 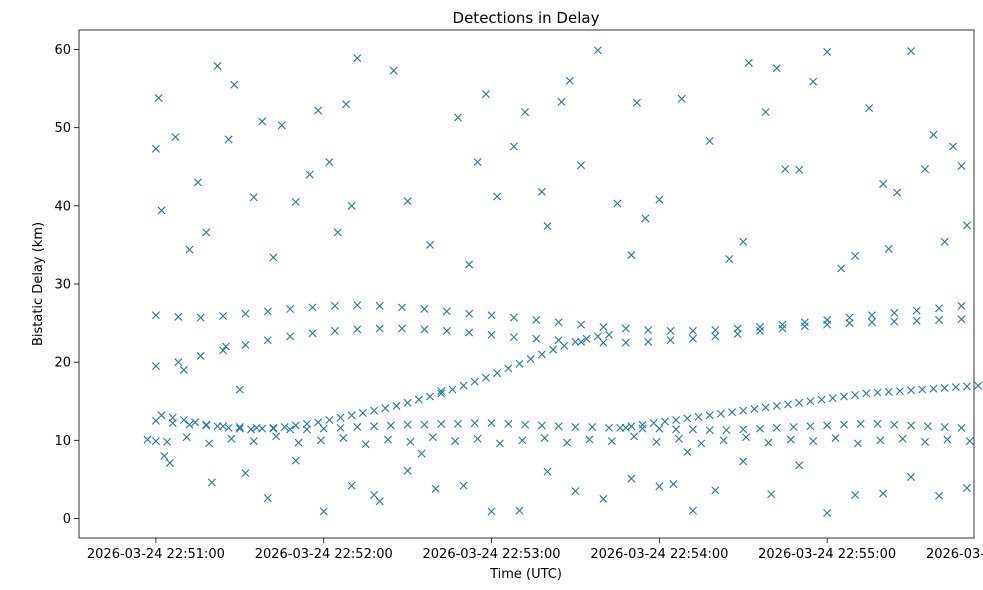 What do you see at coordinates (827, 554) in the screenshot?
I see `x-tick-label: 2026-03-24 22:55:00` at bounding box center [827, 554].